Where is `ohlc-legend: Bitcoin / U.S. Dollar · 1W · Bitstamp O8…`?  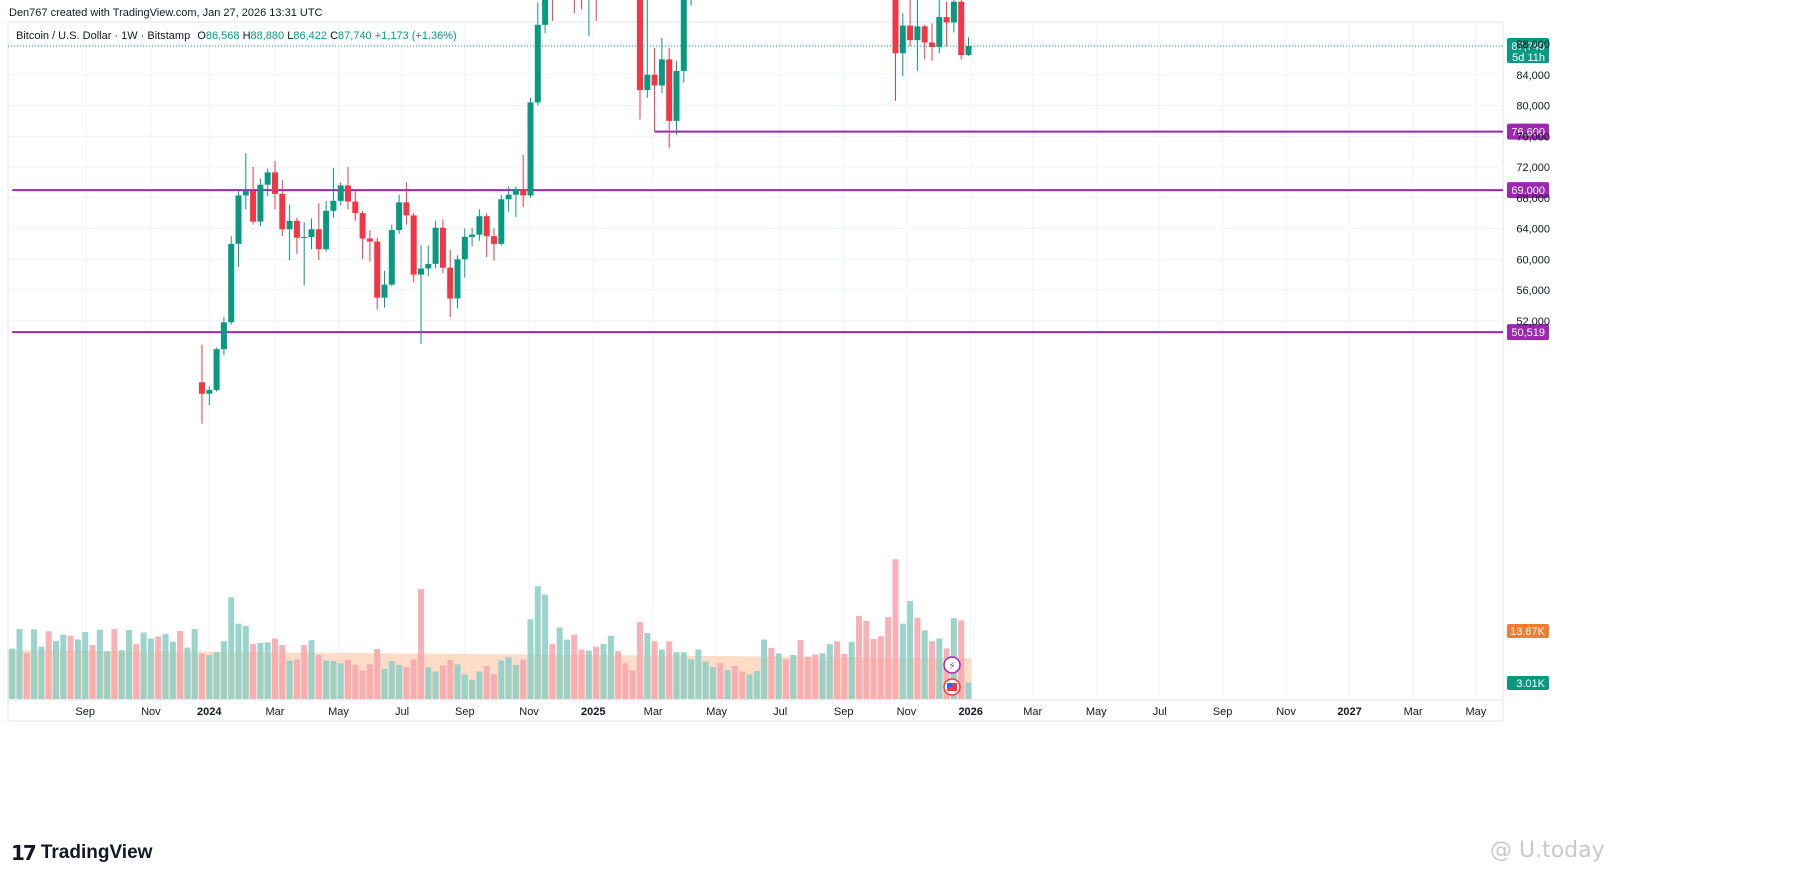 ohlc-legend: Bitcoin / U.S. Dollar · 1W · Bitstamp O8… is located at coordinates (236, 36).